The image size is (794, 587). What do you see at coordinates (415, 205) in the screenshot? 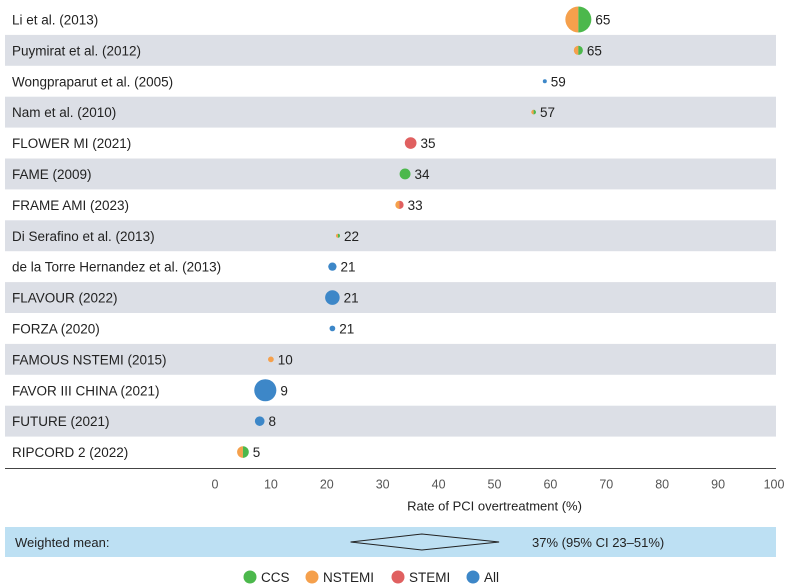
I see `study-value-label: 33` at bounding box center [415, 205].